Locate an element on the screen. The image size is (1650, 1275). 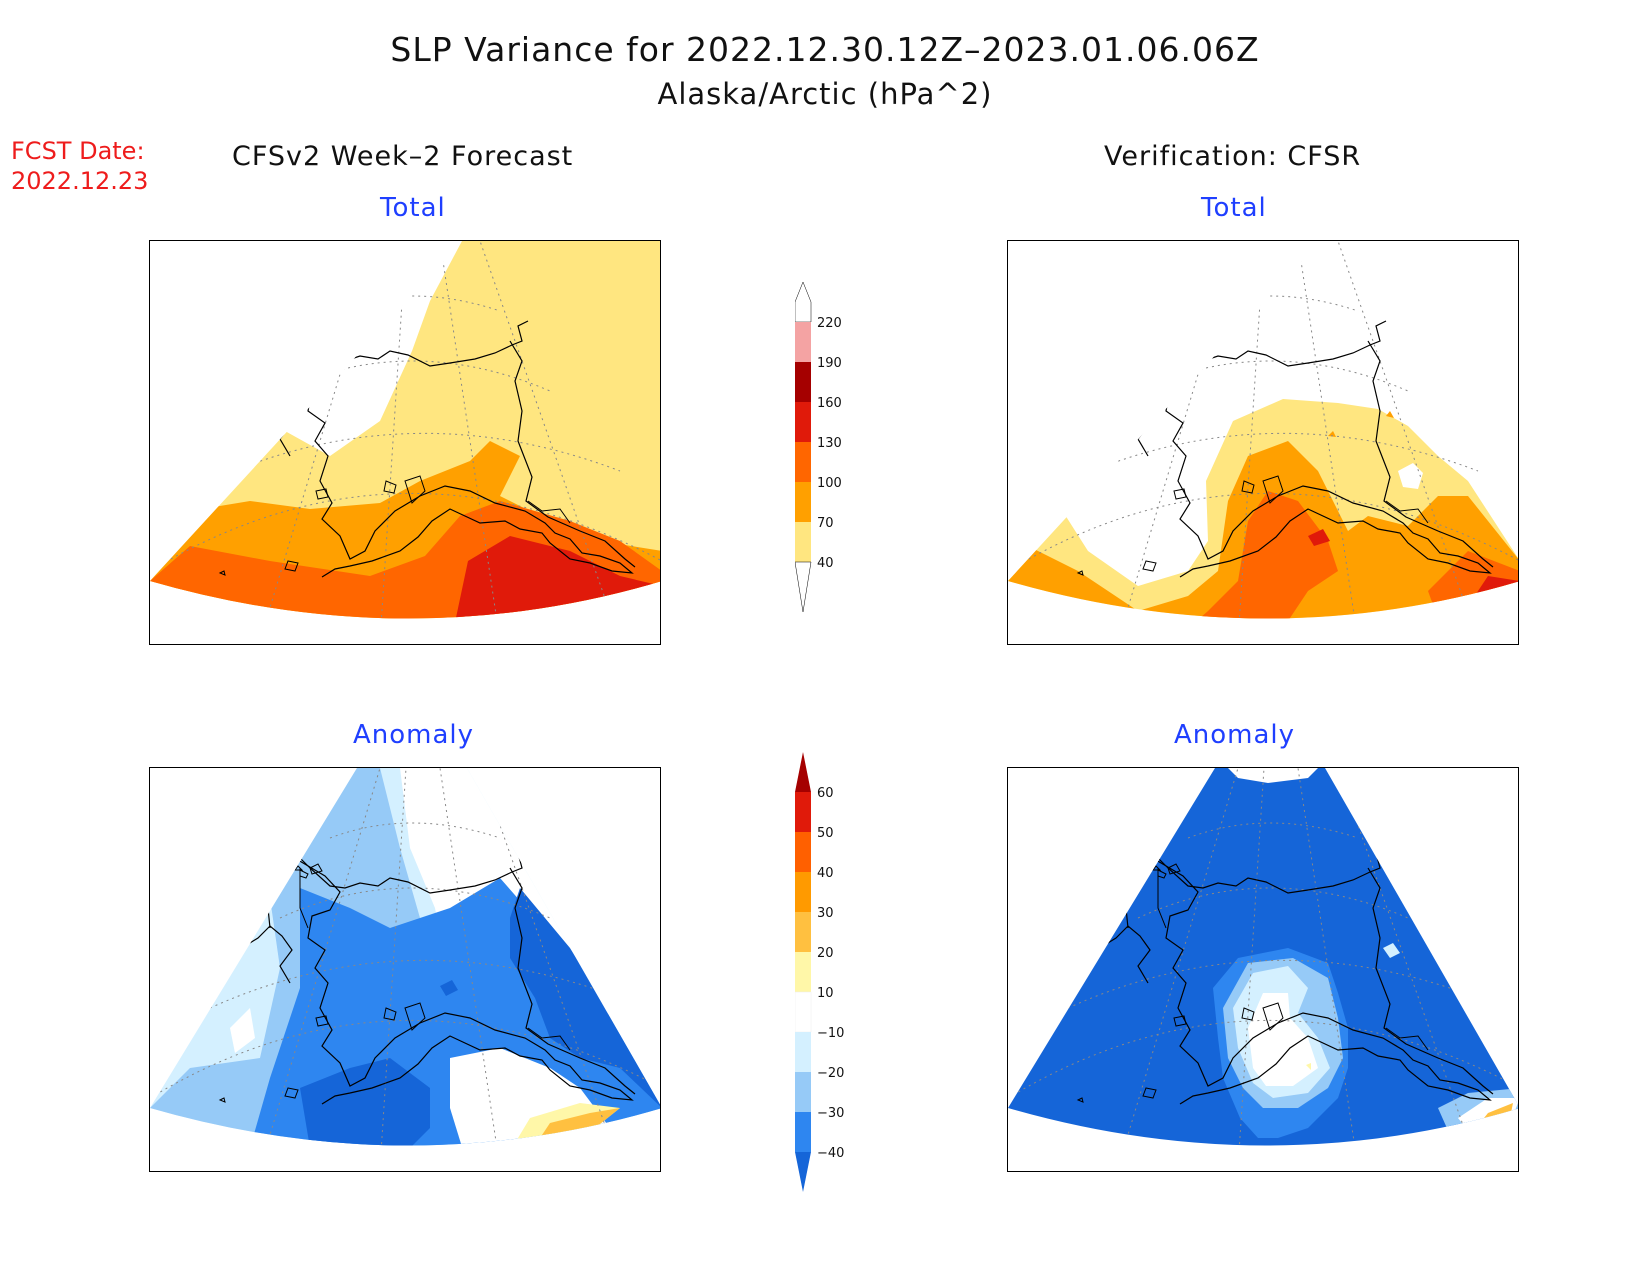
panel-title-forecast-anomaly: Anomaly is located at coordinates (414, 735).